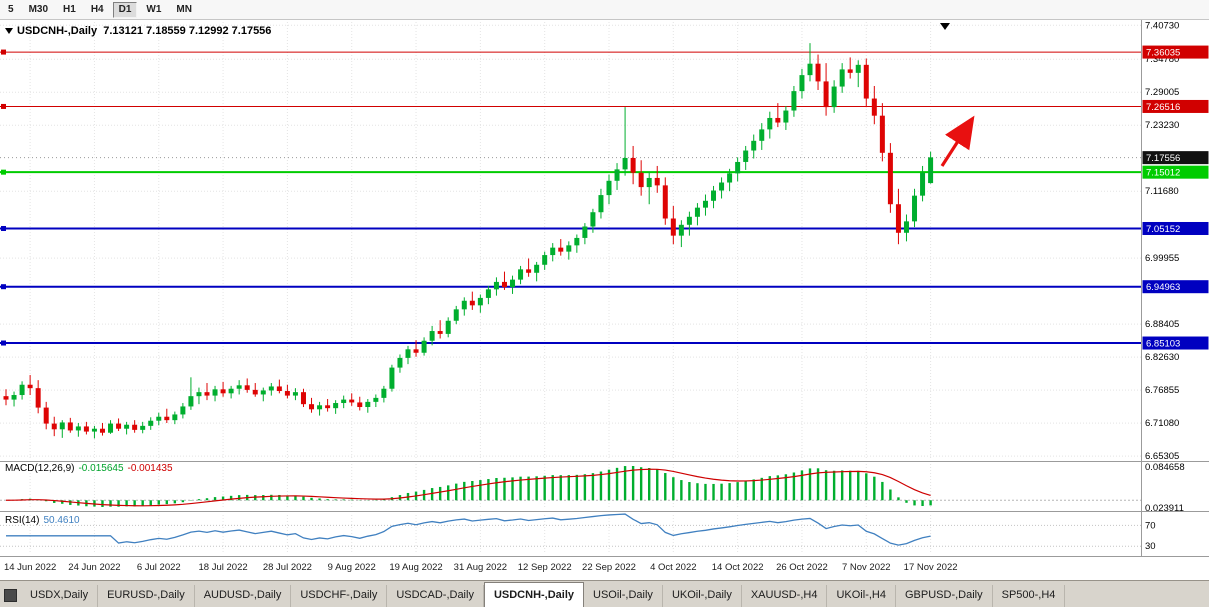 The height and width of the screenshot is (607, 1209). What do you see at coordinates (154, 9) in the screenshot?
I see `timeframe-button-w1: W1` at bounding box center [154, 9].